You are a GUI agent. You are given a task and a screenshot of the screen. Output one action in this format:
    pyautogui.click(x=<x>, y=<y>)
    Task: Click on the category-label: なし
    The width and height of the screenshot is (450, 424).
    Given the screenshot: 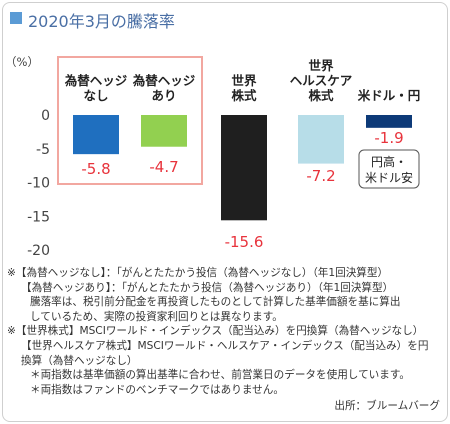 What is the action you would take?
    pyautogui.click(x=95, y=95)
    